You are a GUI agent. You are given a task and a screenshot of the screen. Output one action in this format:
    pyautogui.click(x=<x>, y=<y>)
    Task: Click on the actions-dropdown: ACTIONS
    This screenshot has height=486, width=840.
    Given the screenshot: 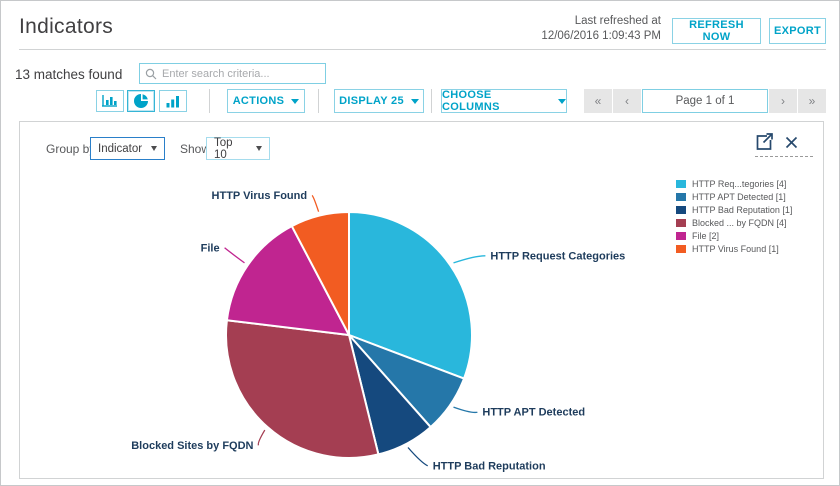 What is the action you would take?
    pyautogui.click(x=266, y=101)
    